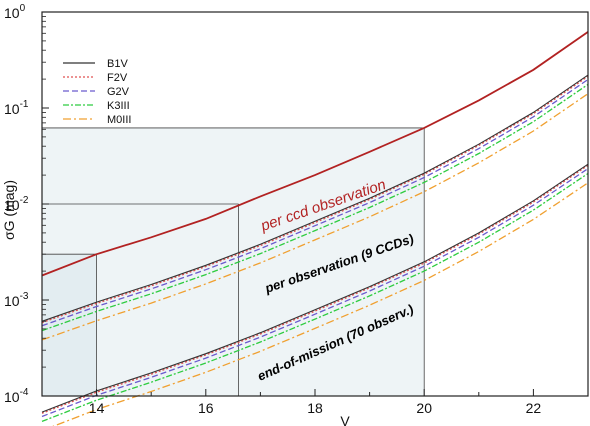 The width and height of the screenshot is (590, 426). I want to click on y-tick-exponent: -1, so click(24, 104).